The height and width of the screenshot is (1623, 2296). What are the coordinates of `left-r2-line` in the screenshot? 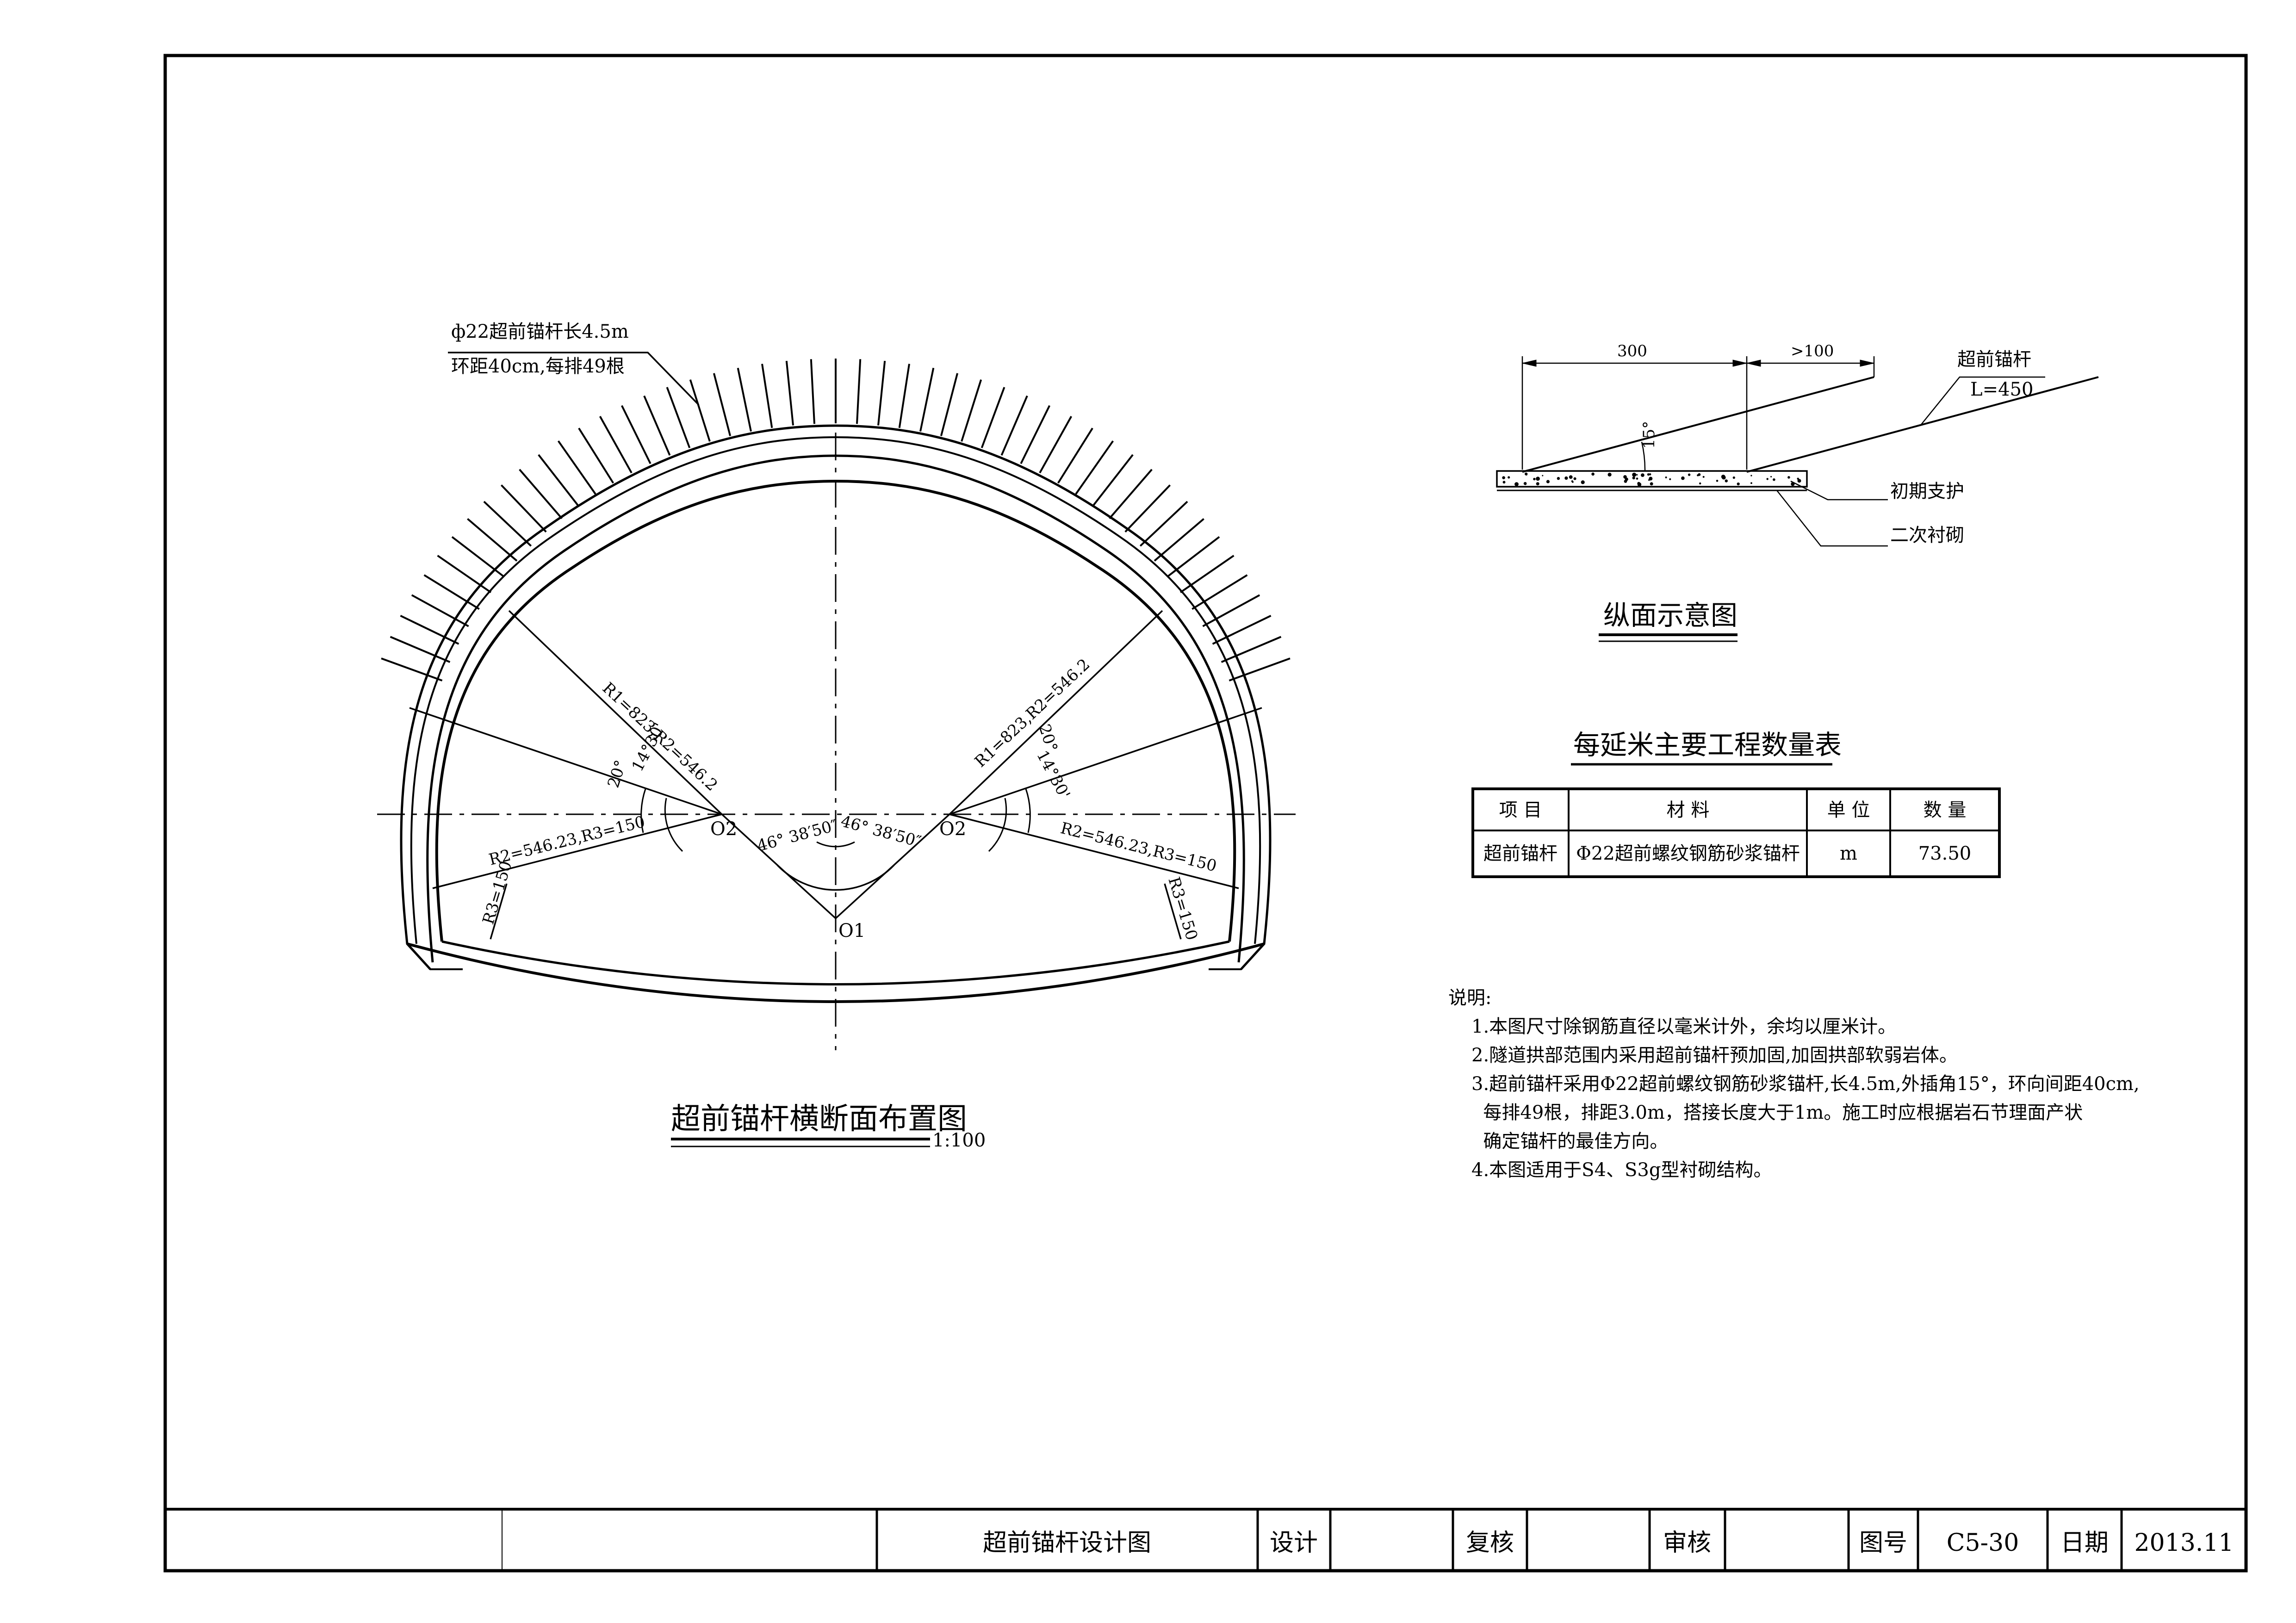 It's located at (577, 851).